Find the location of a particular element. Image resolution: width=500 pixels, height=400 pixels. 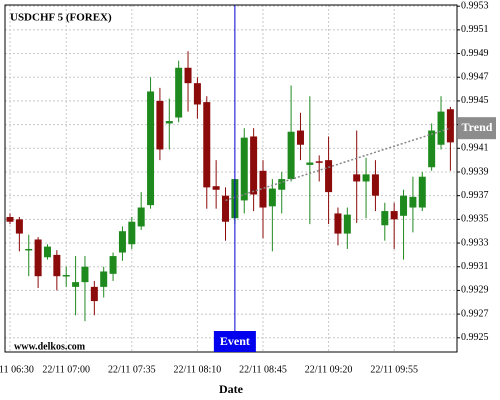

trend-label-box is located at coordinates (477, 128).